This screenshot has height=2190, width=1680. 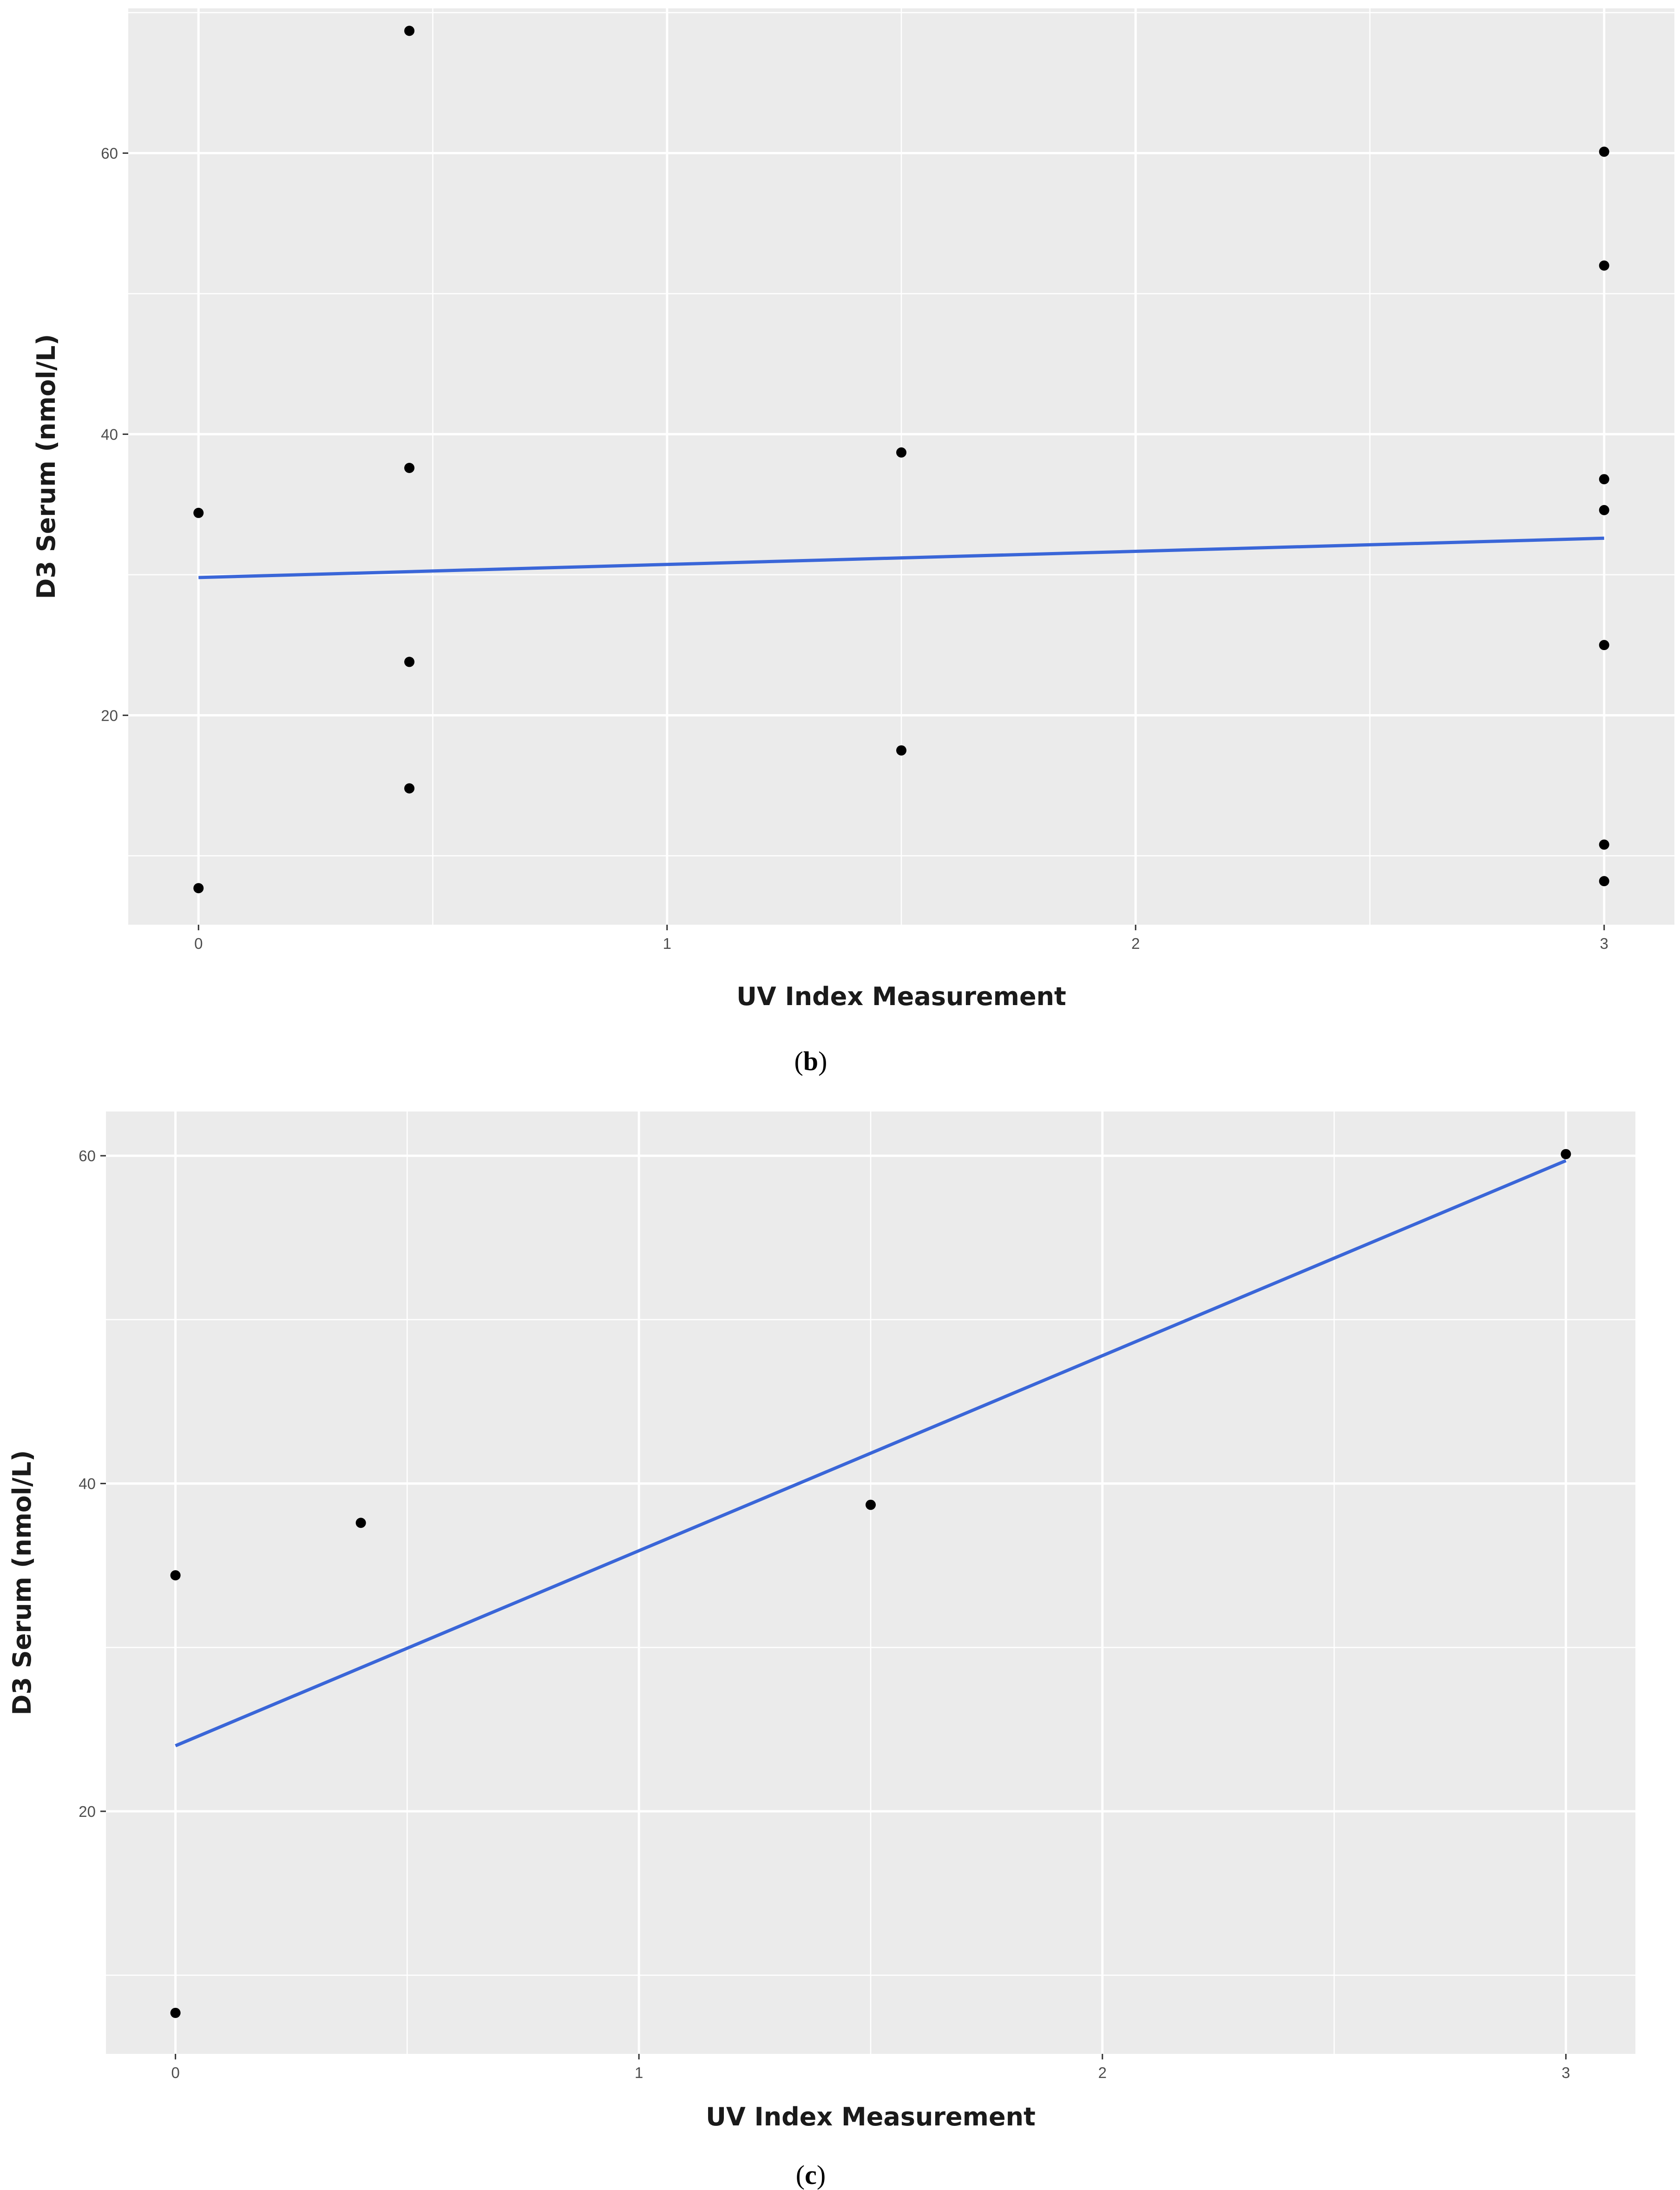 I want to click on panel-label: c, so click(x=811, y=2175).